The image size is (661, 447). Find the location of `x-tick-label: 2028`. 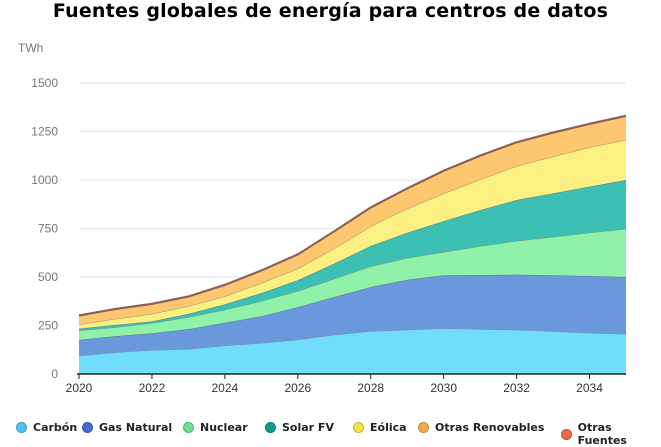

x-tick-label: 2028 is located at coordinates (370, 388).